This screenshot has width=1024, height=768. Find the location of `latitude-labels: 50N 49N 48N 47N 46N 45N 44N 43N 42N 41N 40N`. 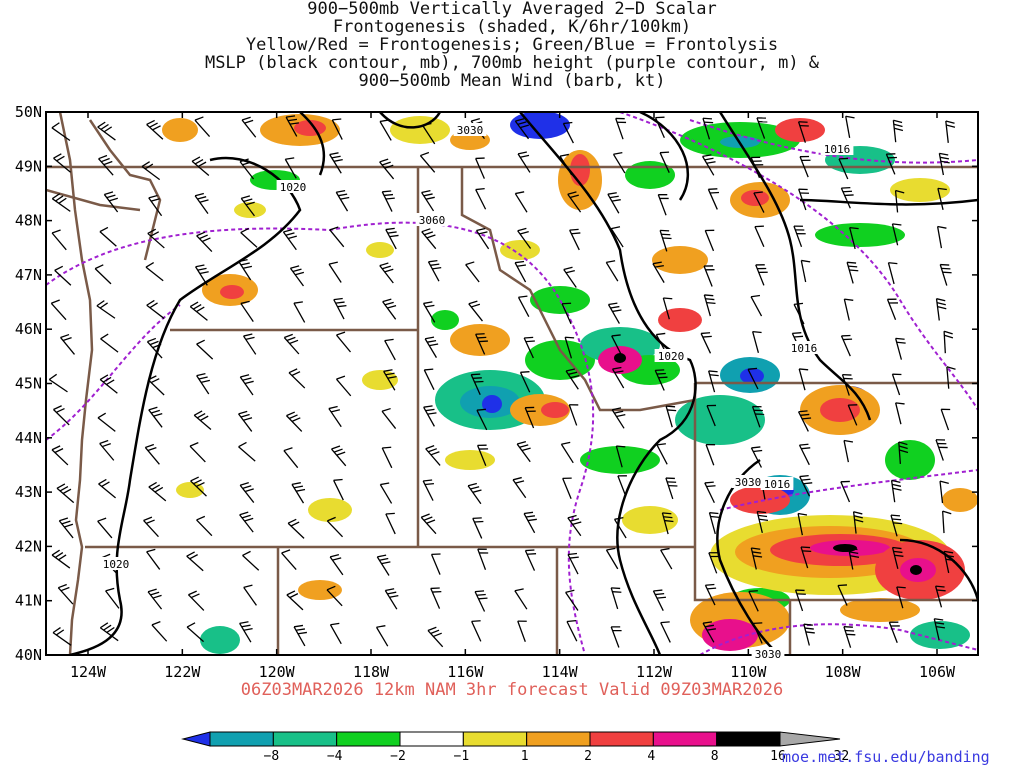

latitude-labels: 50N 49N 48N 47N 46N 45N 44N 43N 42N 41N 40N is located at coordinates (28, 383).